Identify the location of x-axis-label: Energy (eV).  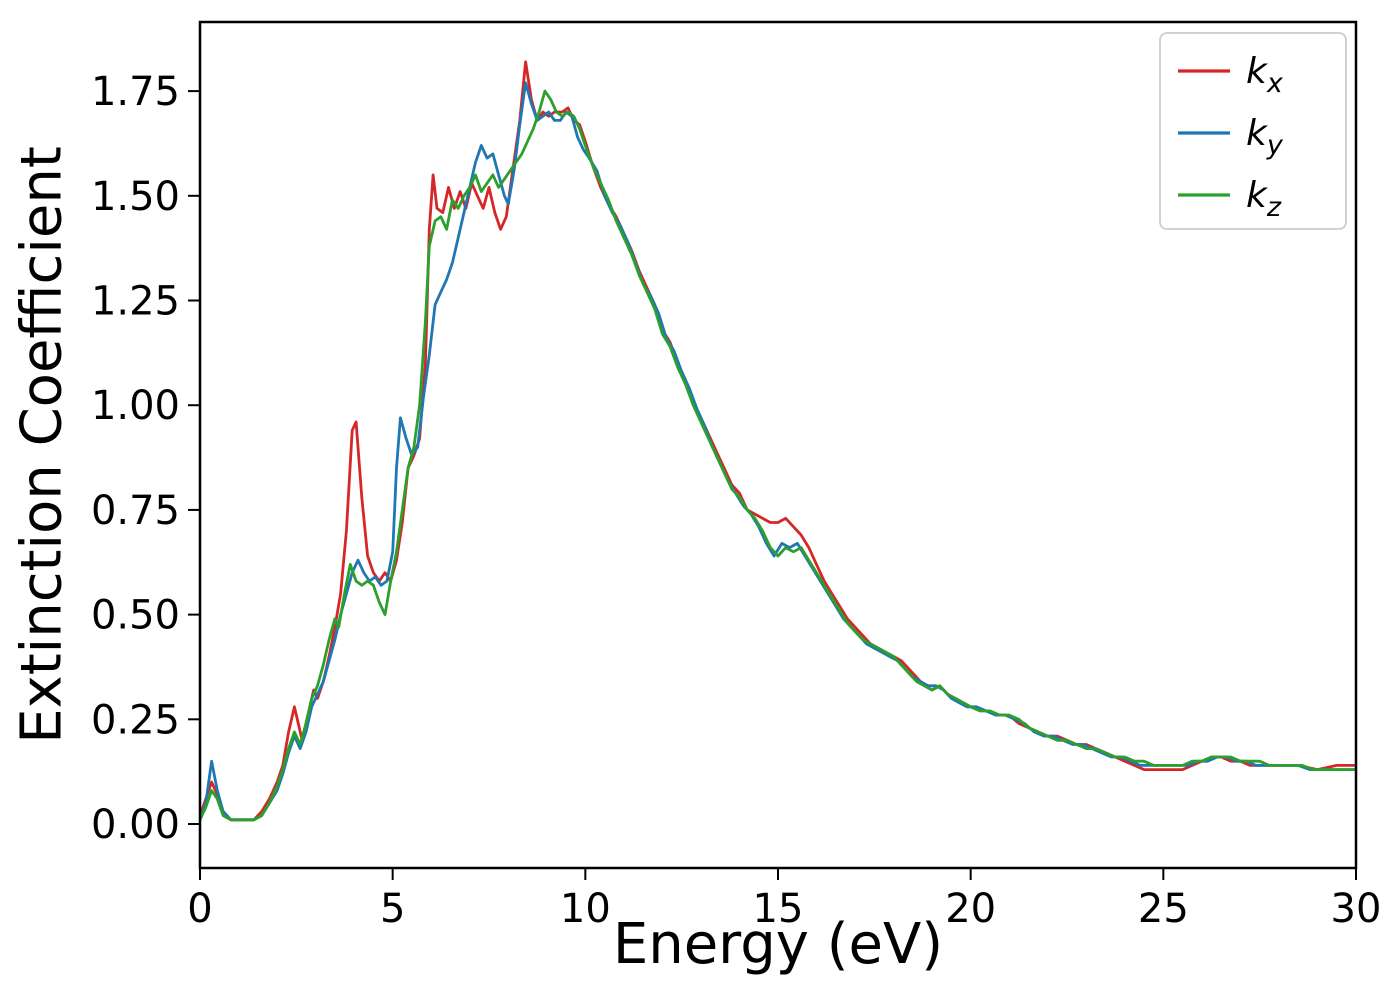
(778, 944).